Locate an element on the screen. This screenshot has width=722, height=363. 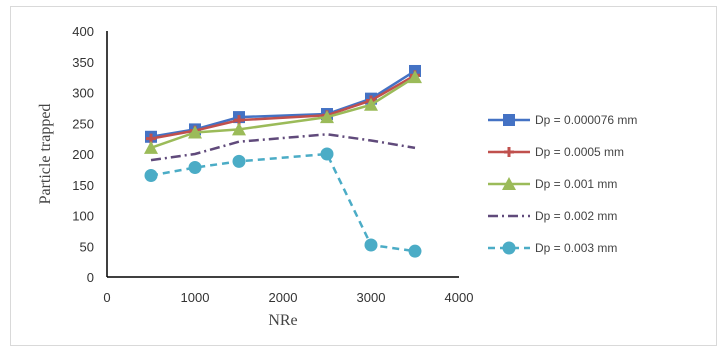
legend-label: Dp = 0.003 mm is located at coordinates (576, 248).